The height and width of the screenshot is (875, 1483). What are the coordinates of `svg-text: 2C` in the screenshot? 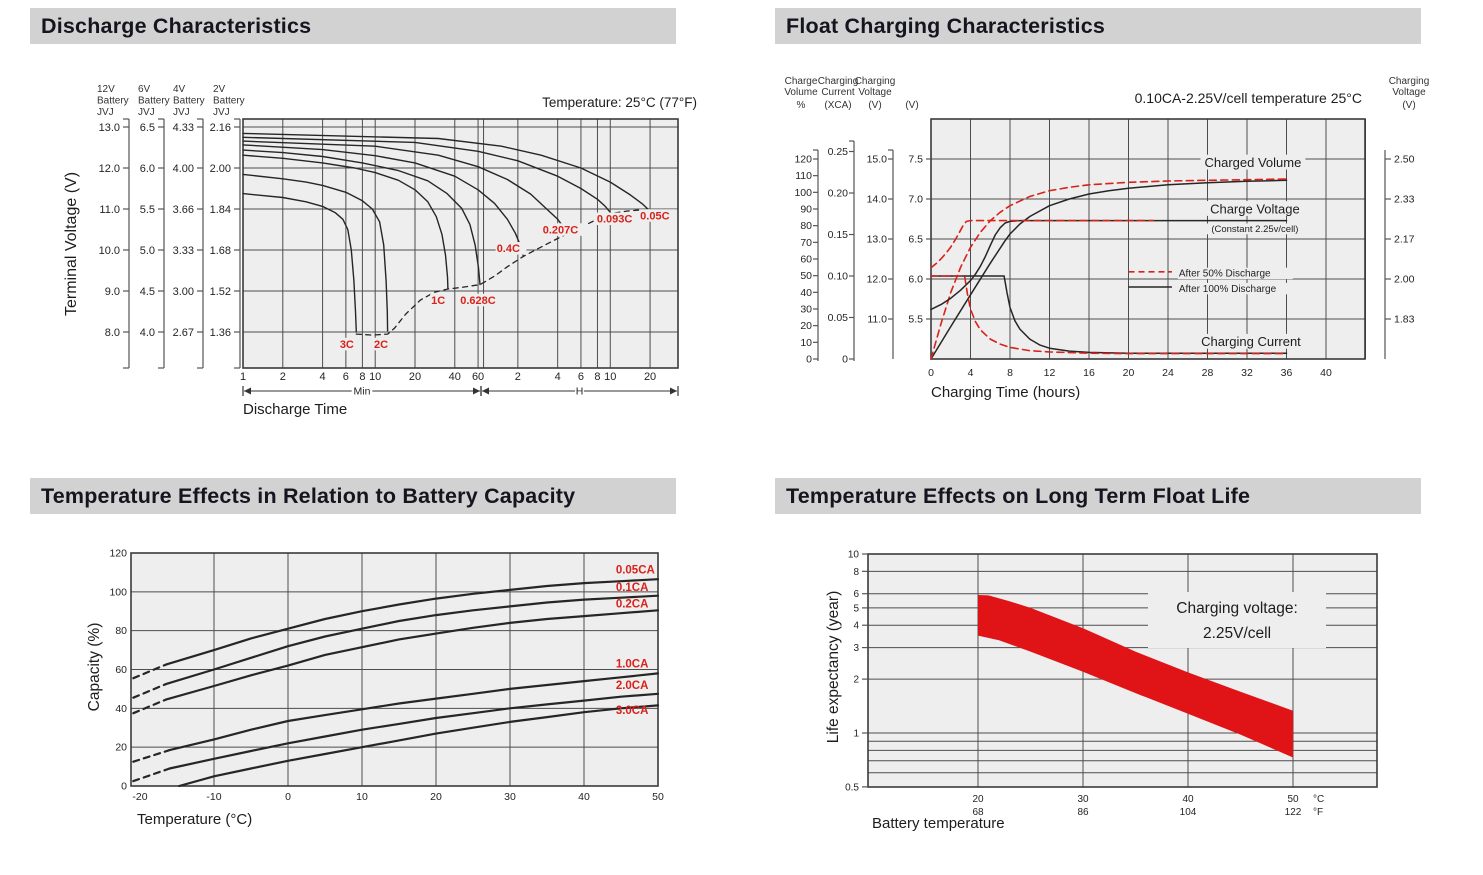 It's located at (381, 345).